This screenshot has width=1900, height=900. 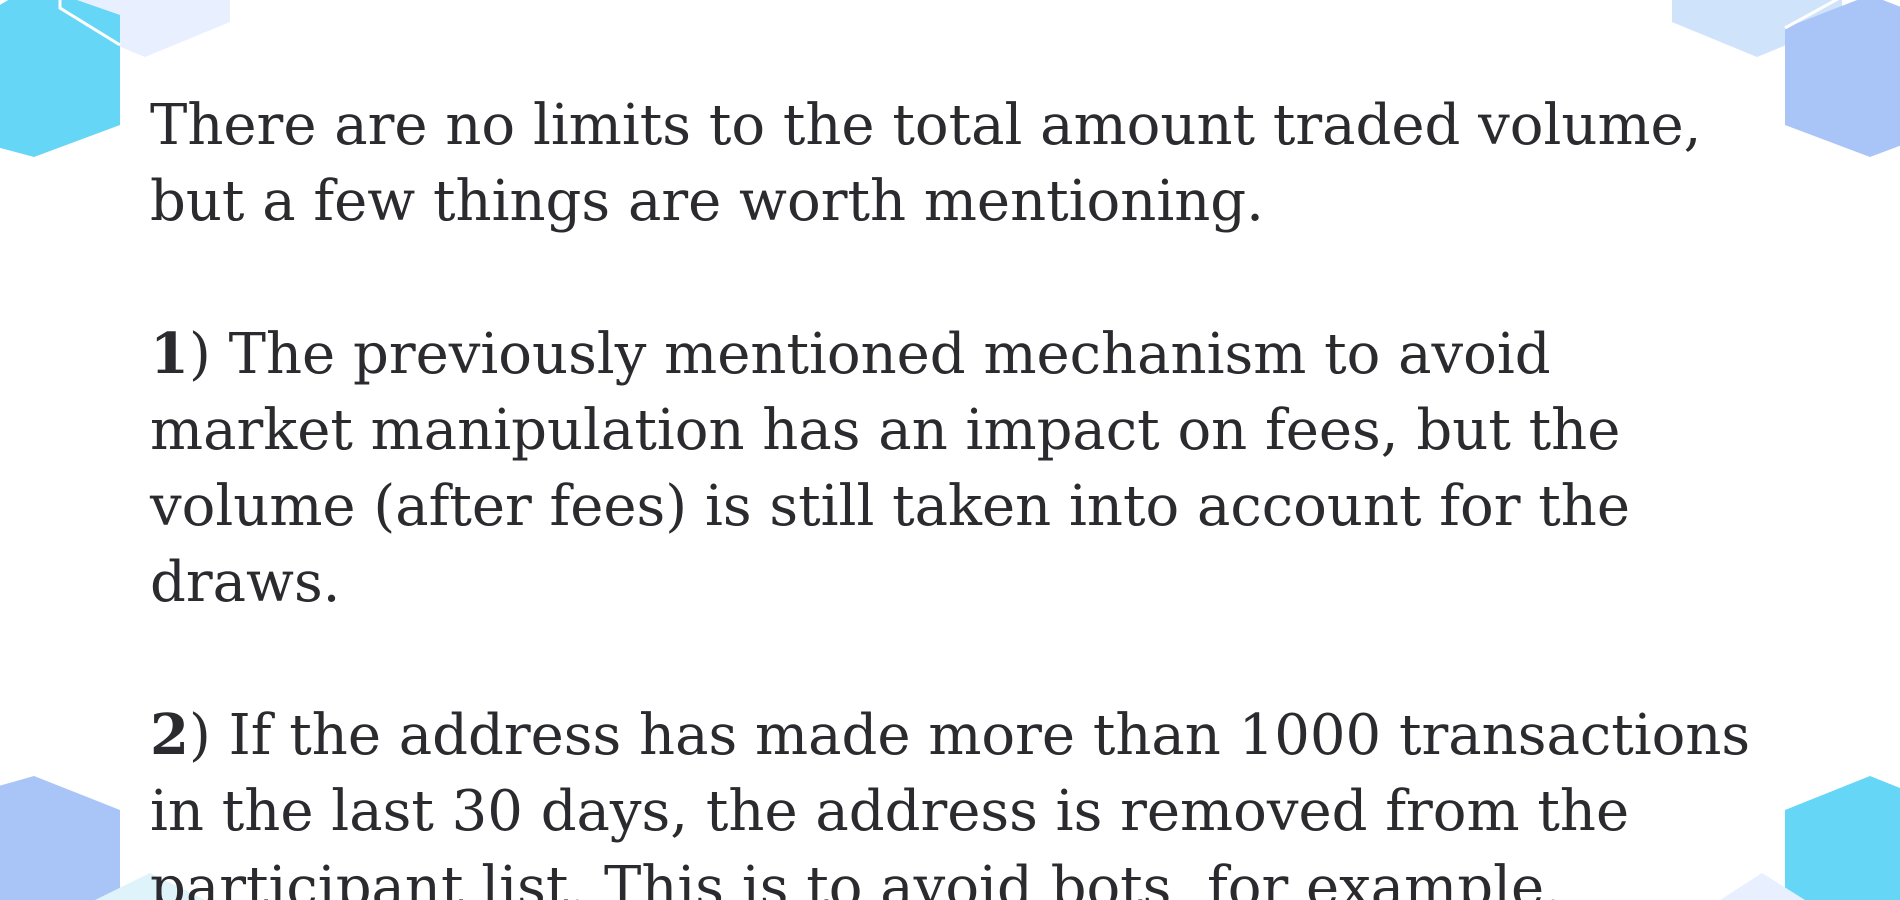 I want to click on hexagon-decoration-top-left-cyan, so click(x=60, y=78).